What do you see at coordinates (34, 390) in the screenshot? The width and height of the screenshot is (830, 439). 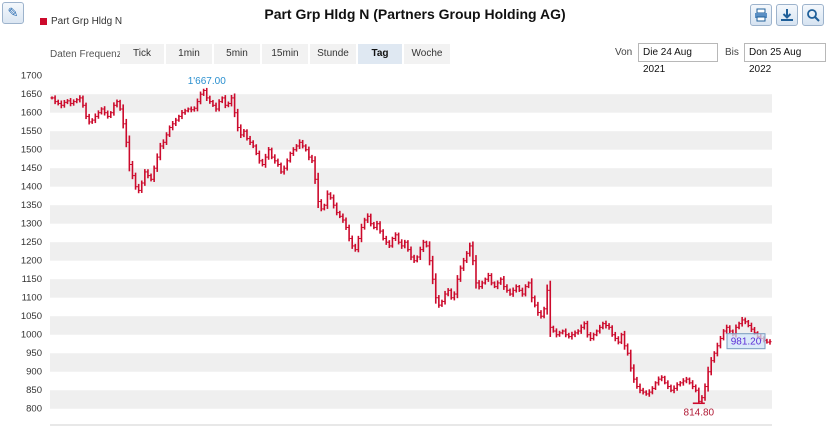 I see `y-tick-label: 850` at bounding box center [34, 390].